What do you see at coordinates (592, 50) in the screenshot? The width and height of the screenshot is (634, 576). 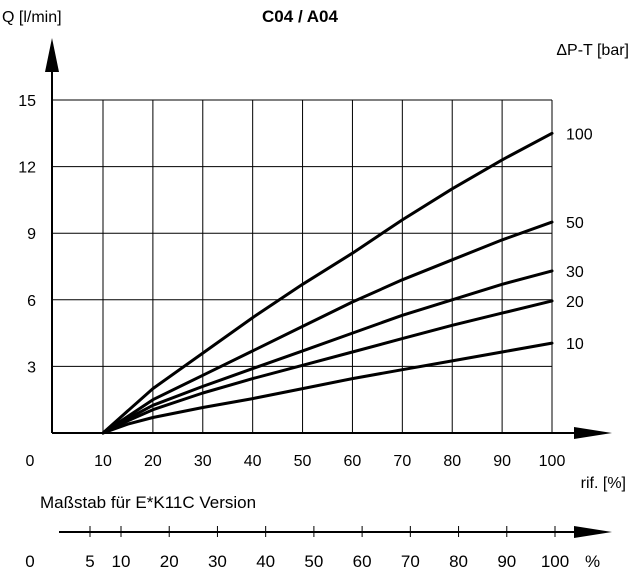 I see `legend-title: ΔP-T [bar]` at bounding box center [592, 50].